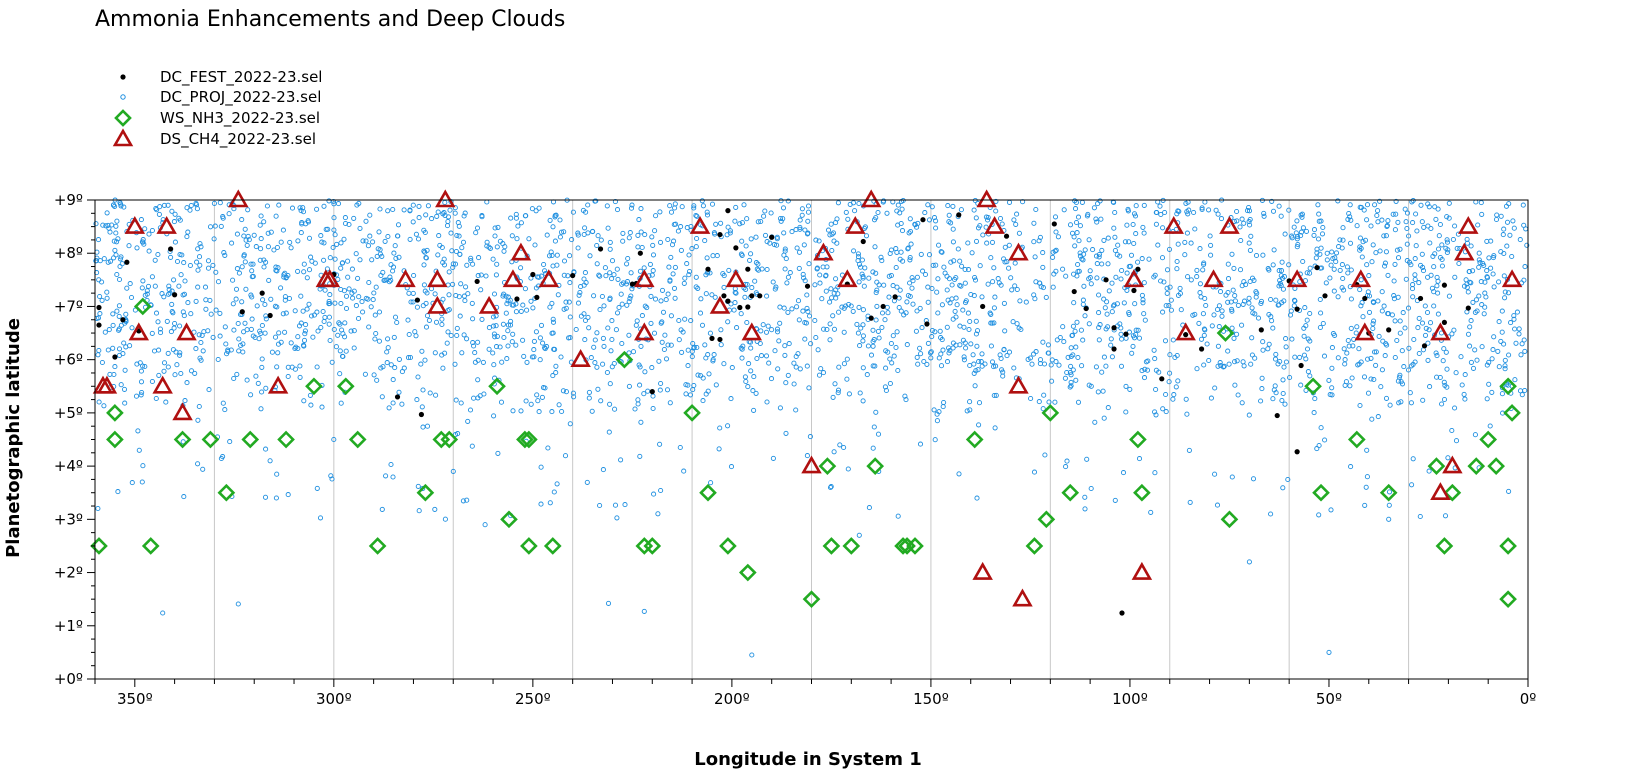 Image resolution: width=1643 pixels, height=775 pixels. I want to click on x-tick-label: 150º, so click(931, 699).